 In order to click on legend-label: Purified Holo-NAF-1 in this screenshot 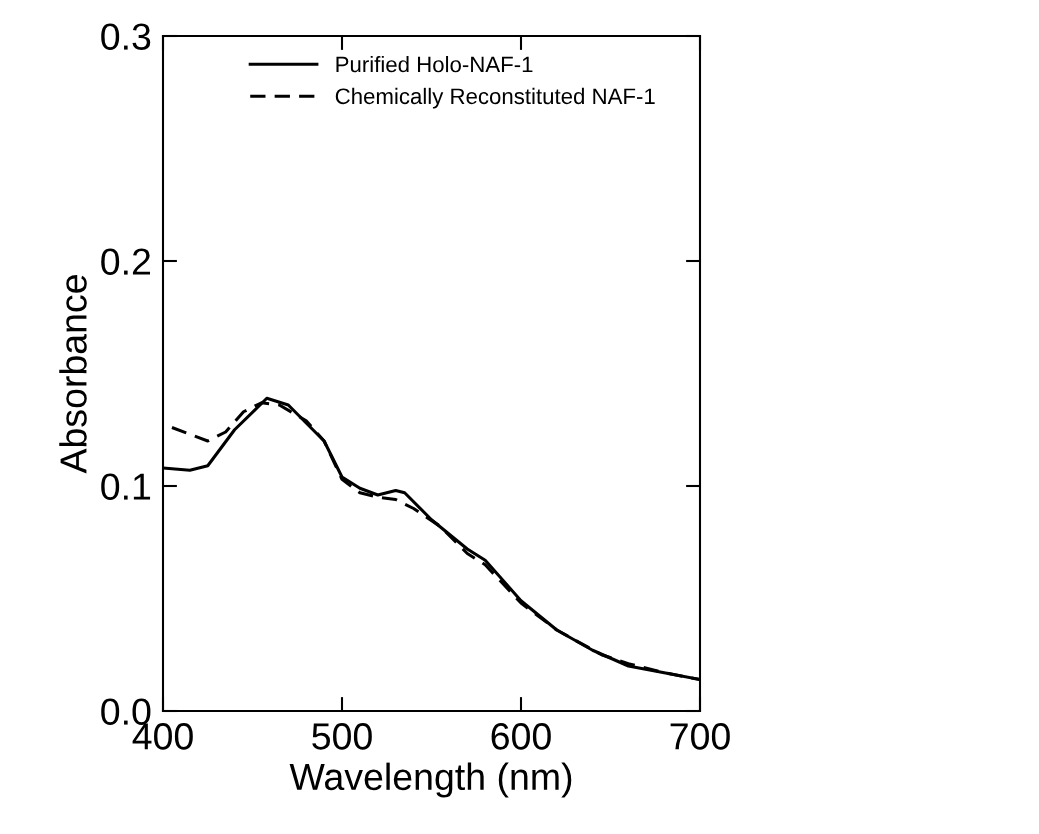, I will do `click(434, 64)`.